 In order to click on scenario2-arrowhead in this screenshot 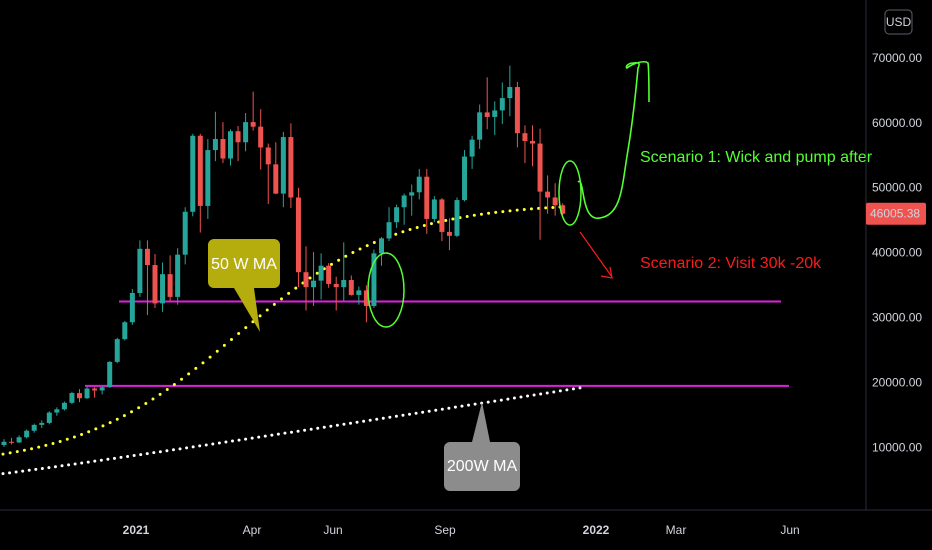, I will do `click(606, 272)`.